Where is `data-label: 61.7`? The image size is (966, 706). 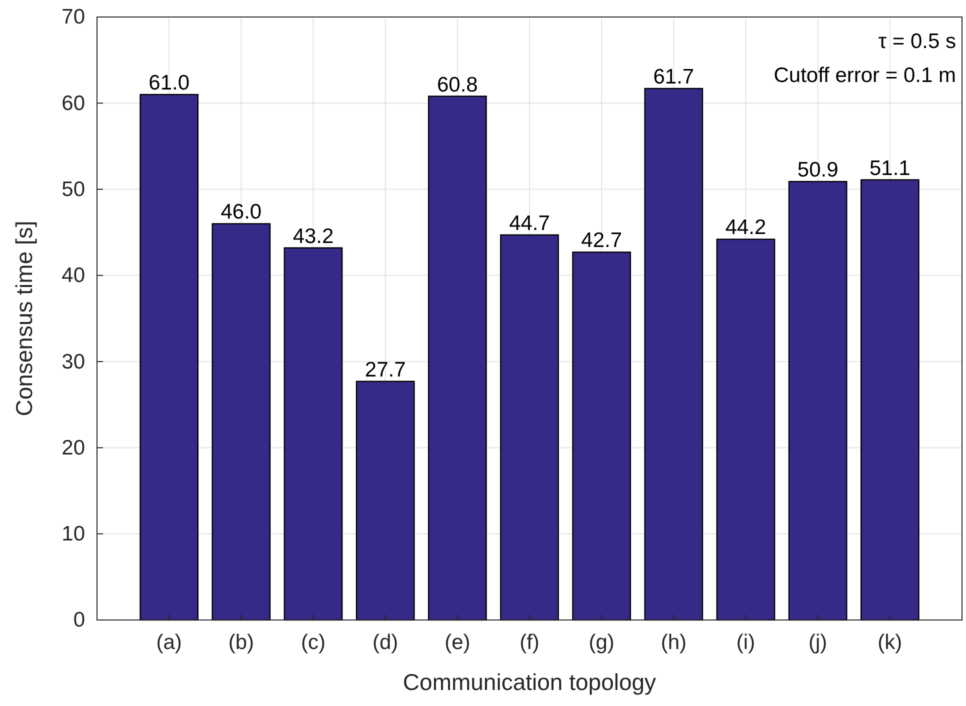 data-label: 61.7 is located at coordinates (673, 77).